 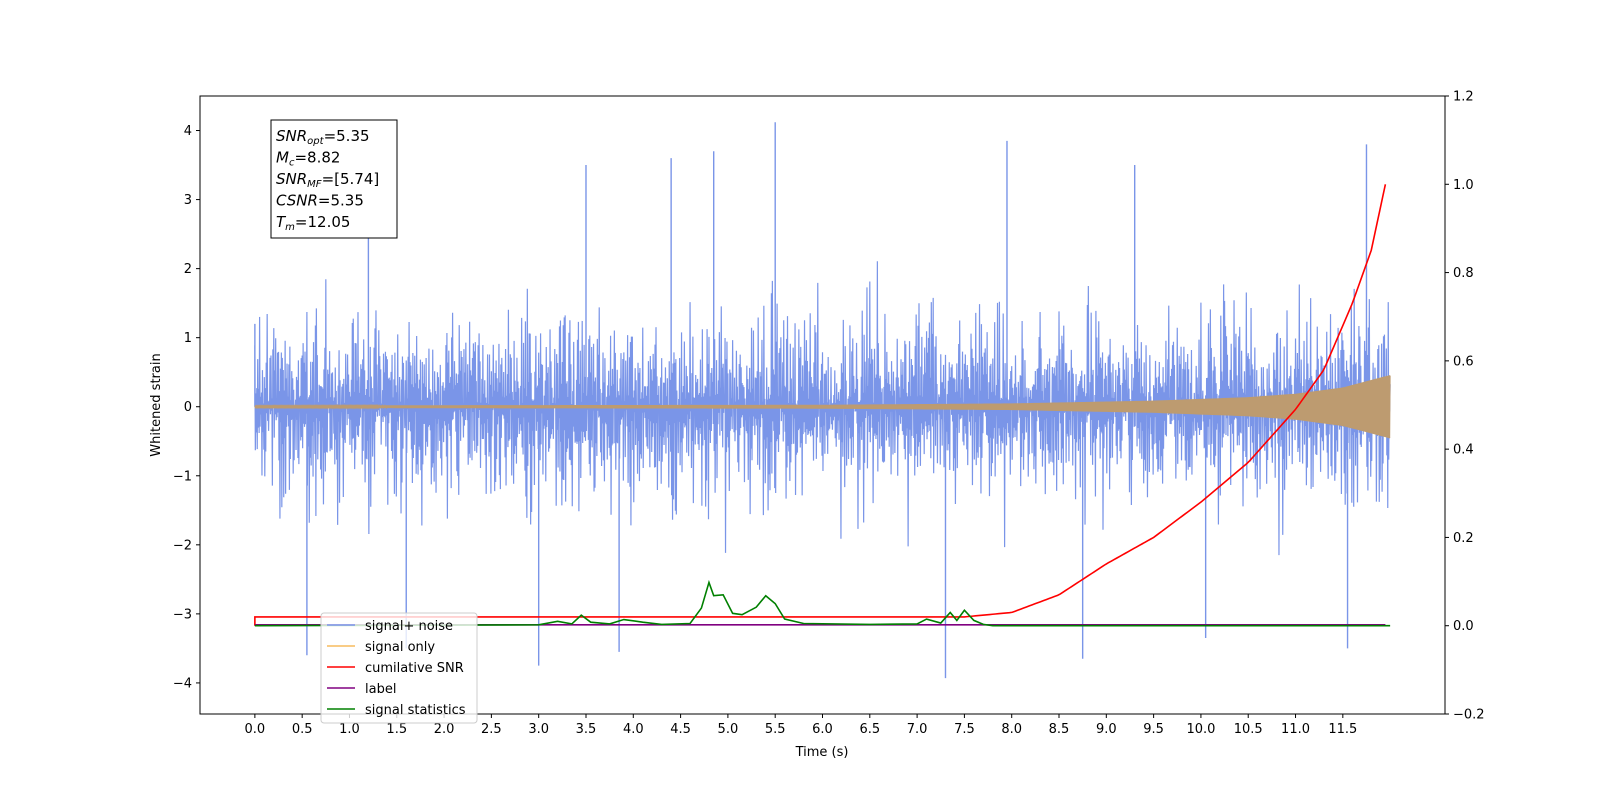 I want to click on x-tick-label: 7.5, so click(x=964, y=729).